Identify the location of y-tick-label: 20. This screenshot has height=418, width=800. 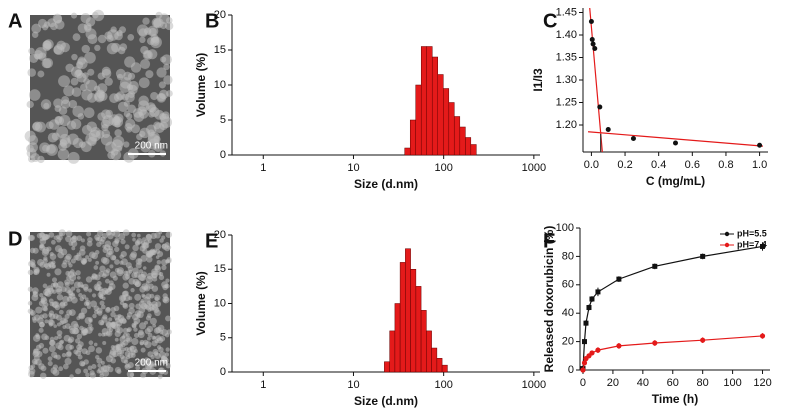
(220, 15).